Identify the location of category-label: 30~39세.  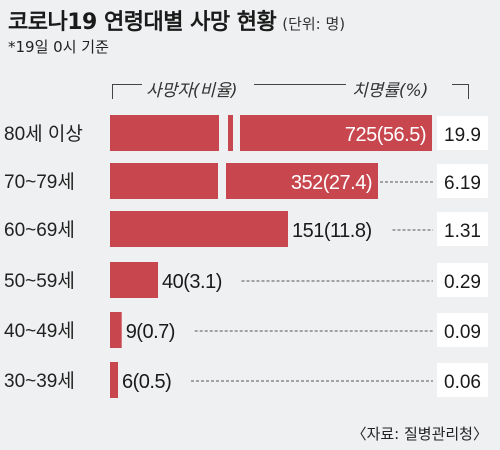
(39, 381).